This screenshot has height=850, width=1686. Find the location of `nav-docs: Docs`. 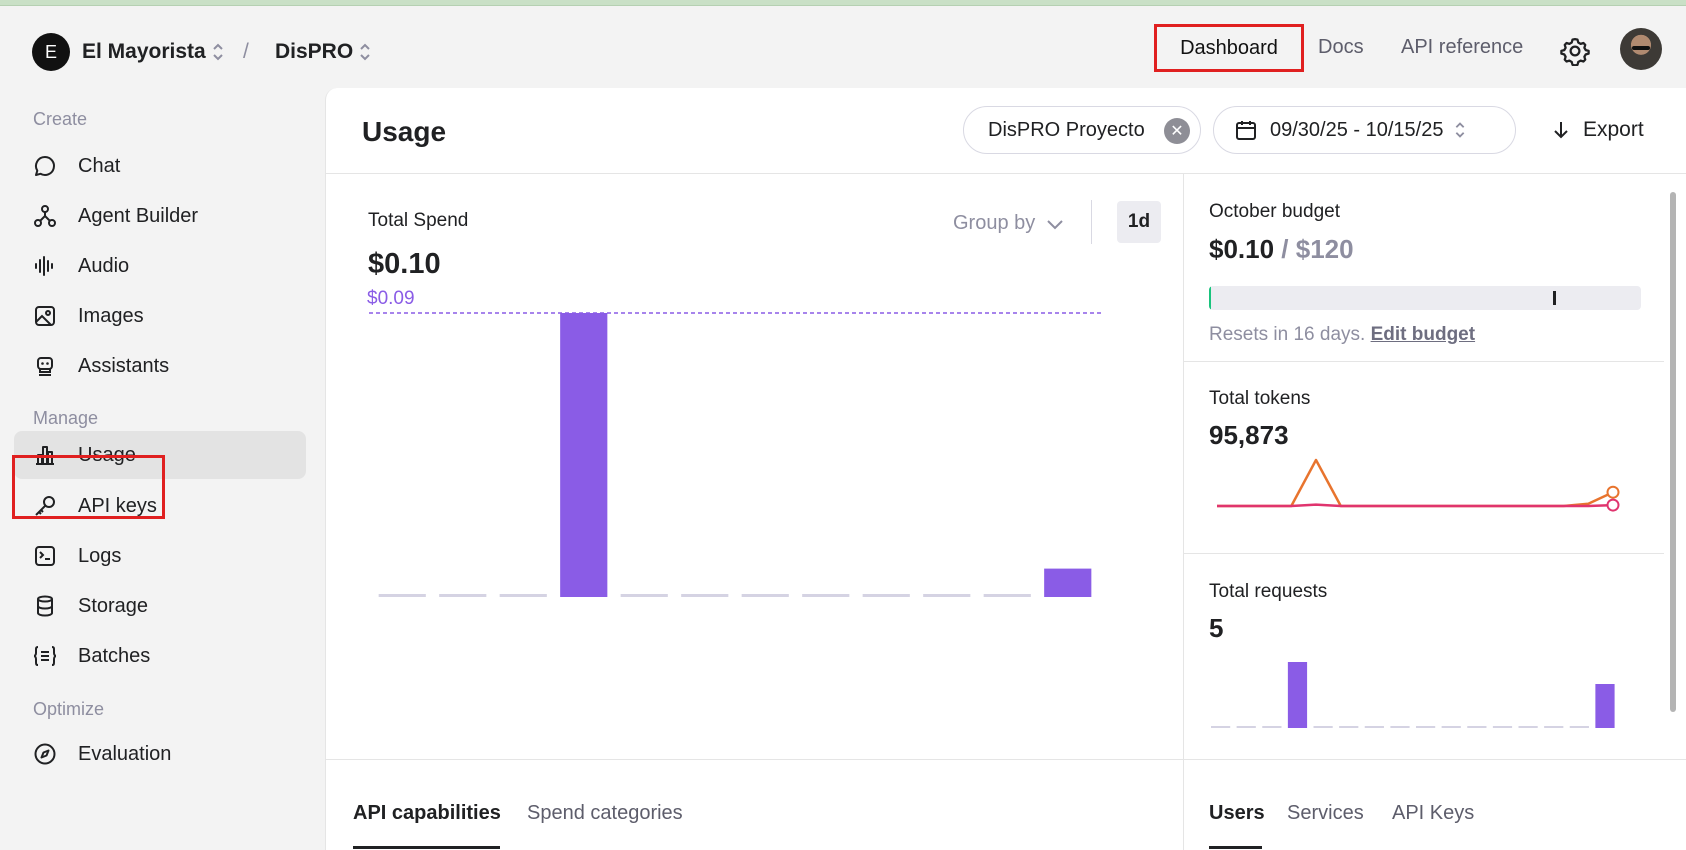

nav-docs: Docs is located at coordinates (1341, 47).